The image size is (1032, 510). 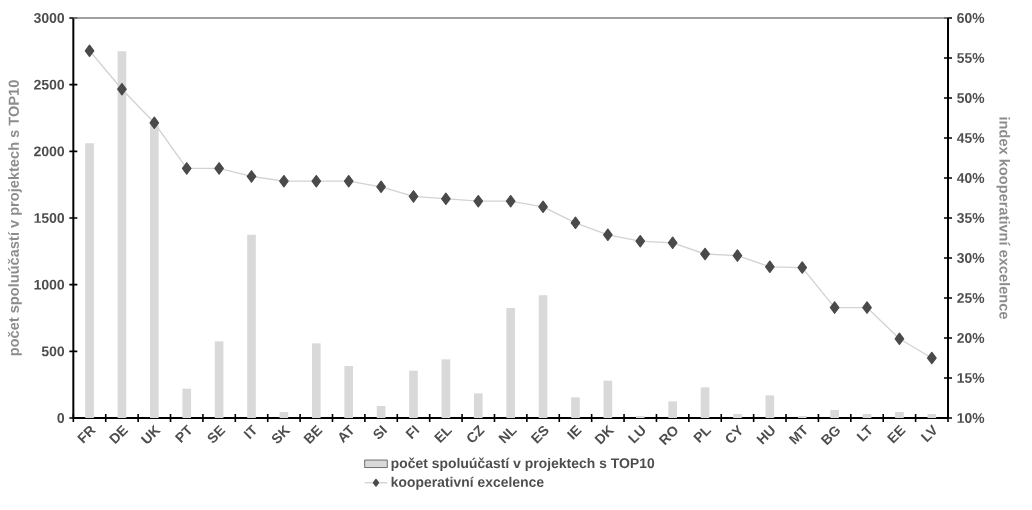 What do you see at coordinates (183, 433) in the screenshot?
I see `x-tick-label: PT` at bounding box center [183, 433].